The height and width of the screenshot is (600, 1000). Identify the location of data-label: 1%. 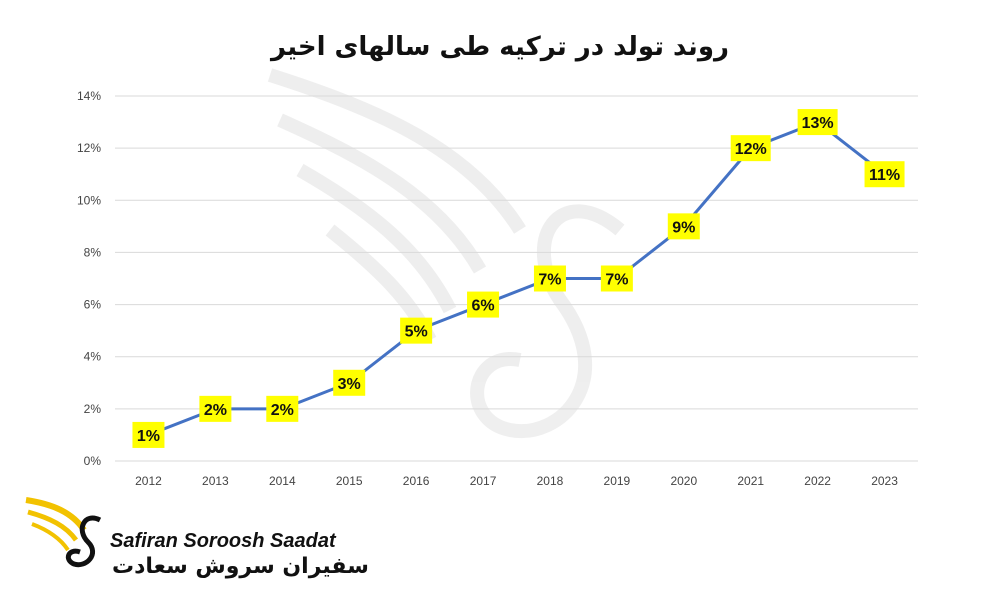
(148, 434).